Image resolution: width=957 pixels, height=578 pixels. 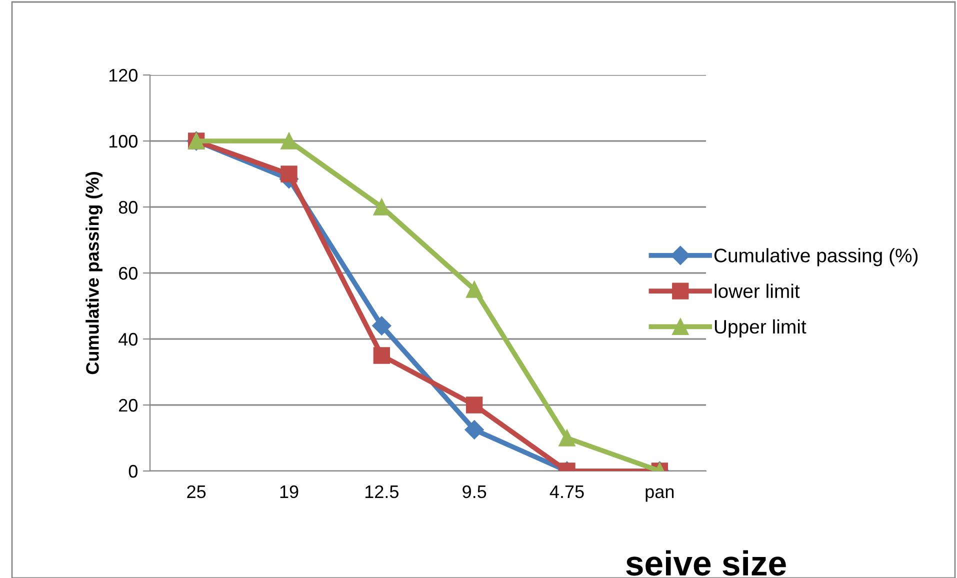 I want to click on y-tick-label: 60, so click(x=128, y=273).